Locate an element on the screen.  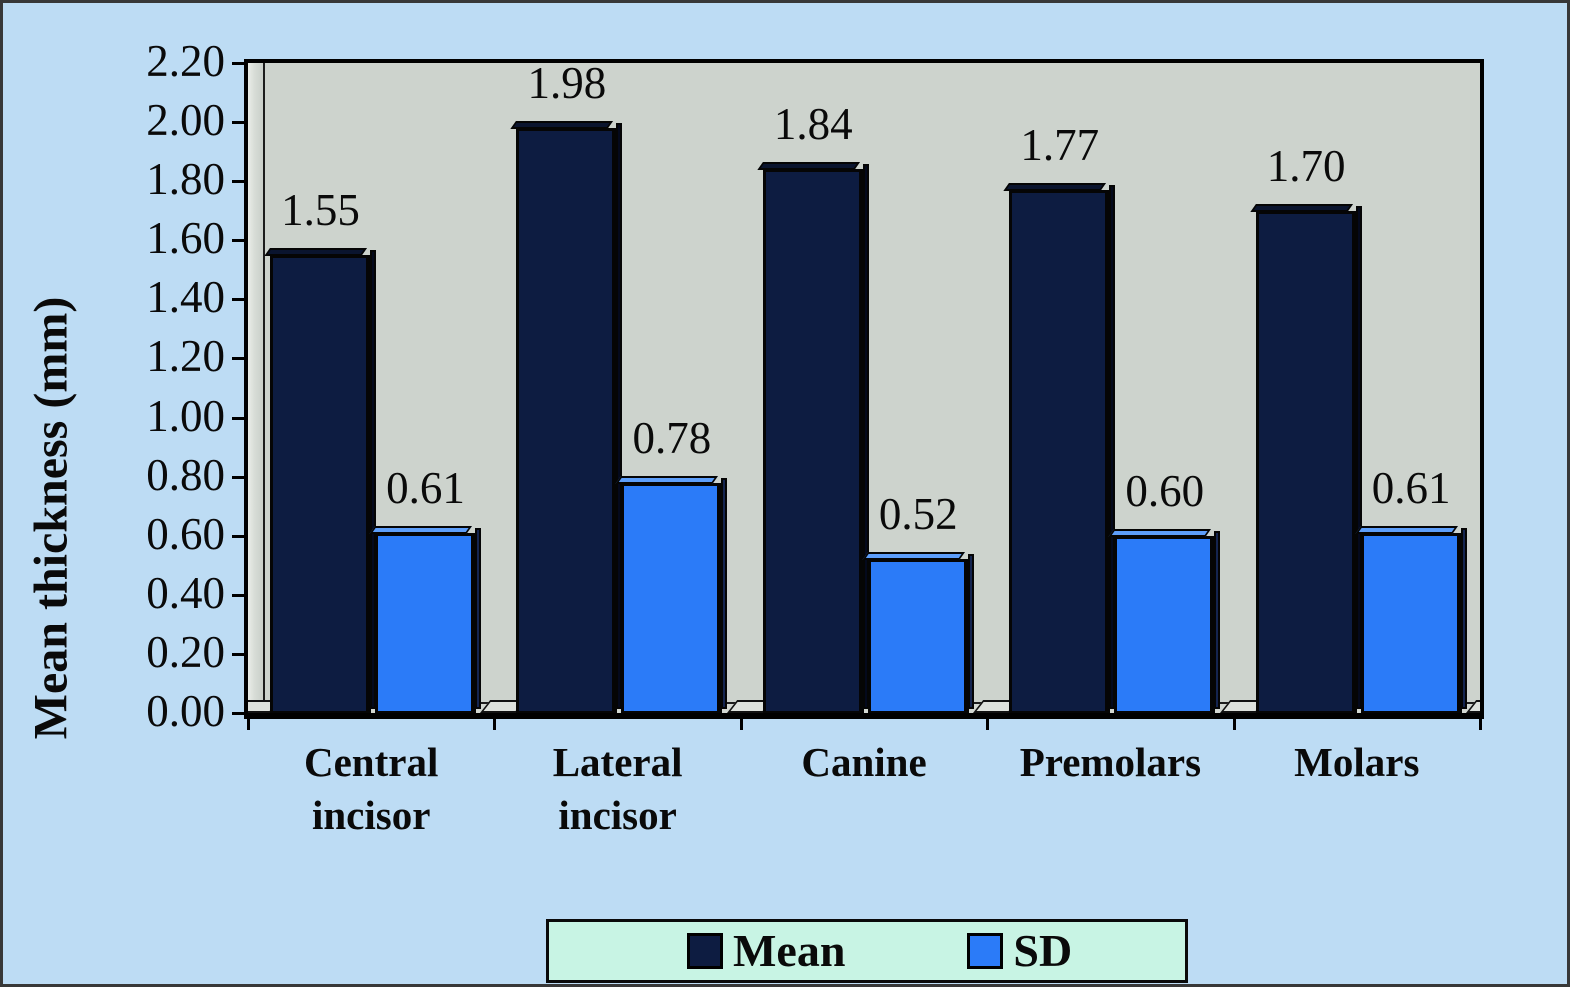
legend-swatch-mean is located at coordinates (705, 951).